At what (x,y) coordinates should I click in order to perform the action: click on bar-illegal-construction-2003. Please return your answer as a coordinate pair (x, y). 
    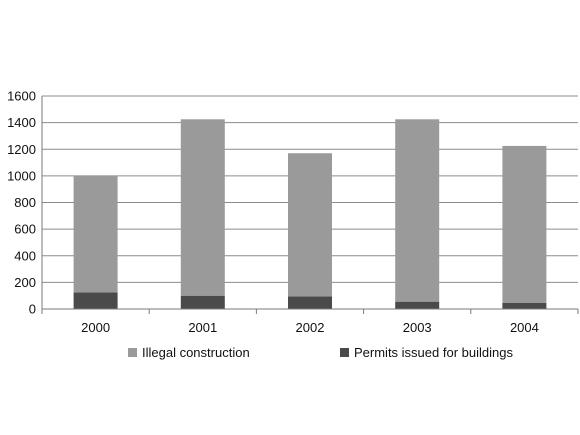
    Looking at the image, I should click on (417, 210).